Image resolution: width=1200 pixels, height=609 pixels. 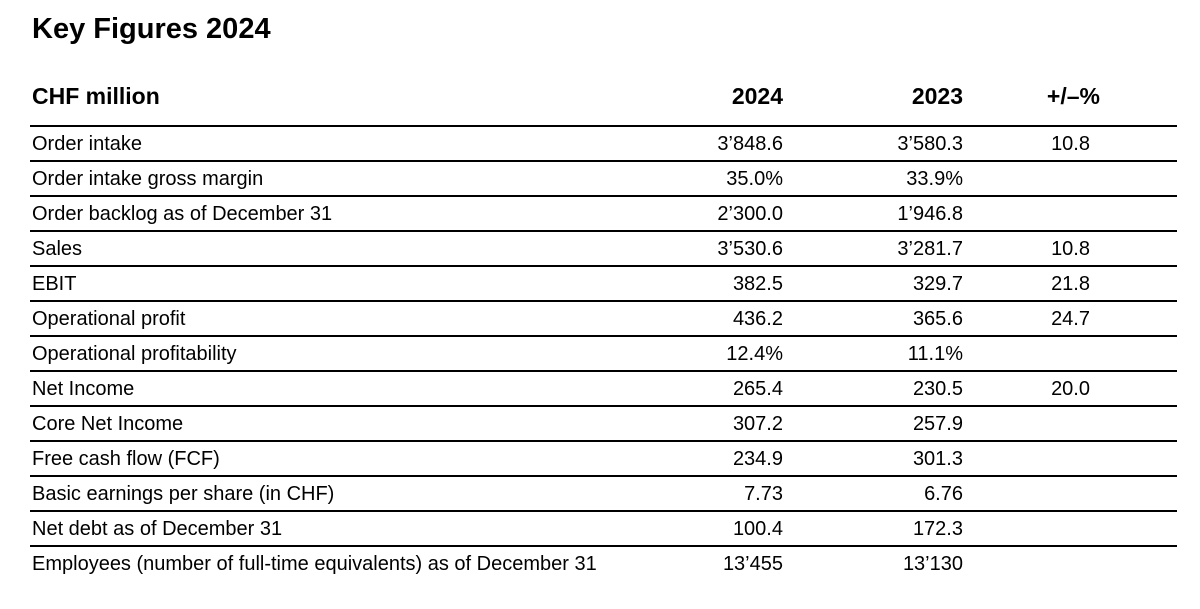 I want to click on value-change: 24.7, so click(x=1031, y=319).